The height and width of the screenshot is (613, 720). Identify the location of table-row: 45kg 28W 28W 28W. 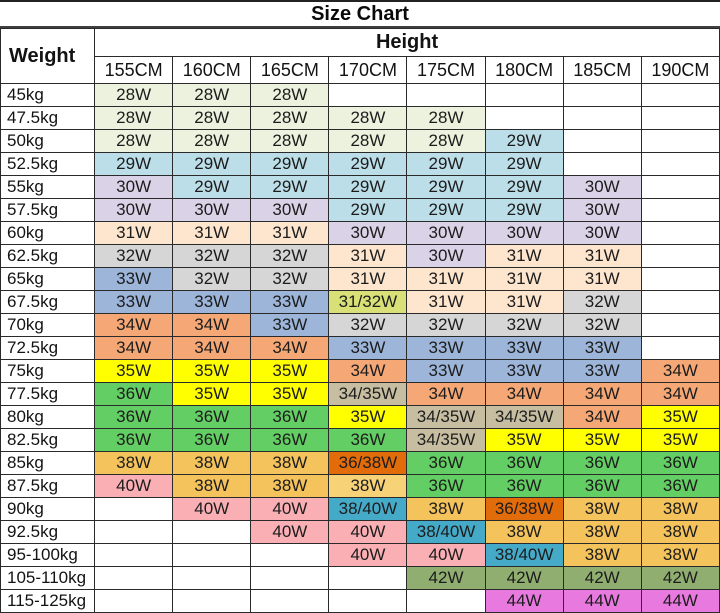
(360, 95).